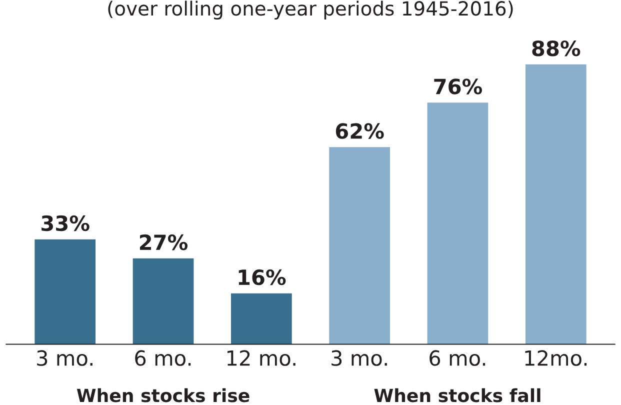 The height and width of the screenshot is (405, 621). What do you see at coordinates (164, 242) in the screenshot?
I see `data-label: 27%` at bounding box center [164, 242].